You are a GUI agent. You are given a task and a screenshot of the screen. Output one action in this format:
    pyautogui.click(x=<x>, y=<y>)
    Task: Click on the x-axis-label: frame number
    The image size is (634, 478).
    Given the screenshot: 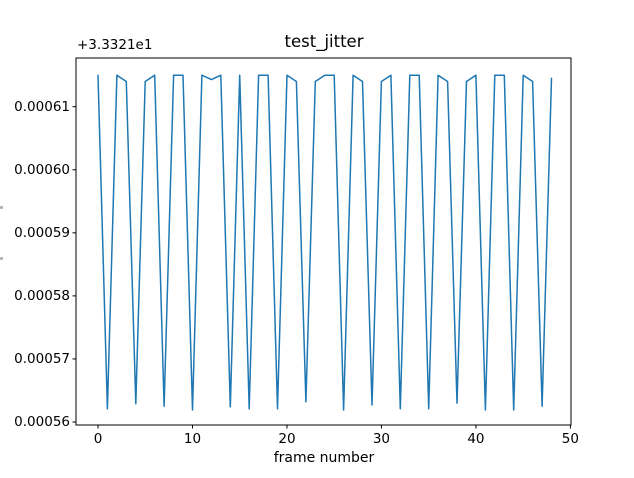 What is the action you would take?
    pyautogui.click(x=324, y=458)
    